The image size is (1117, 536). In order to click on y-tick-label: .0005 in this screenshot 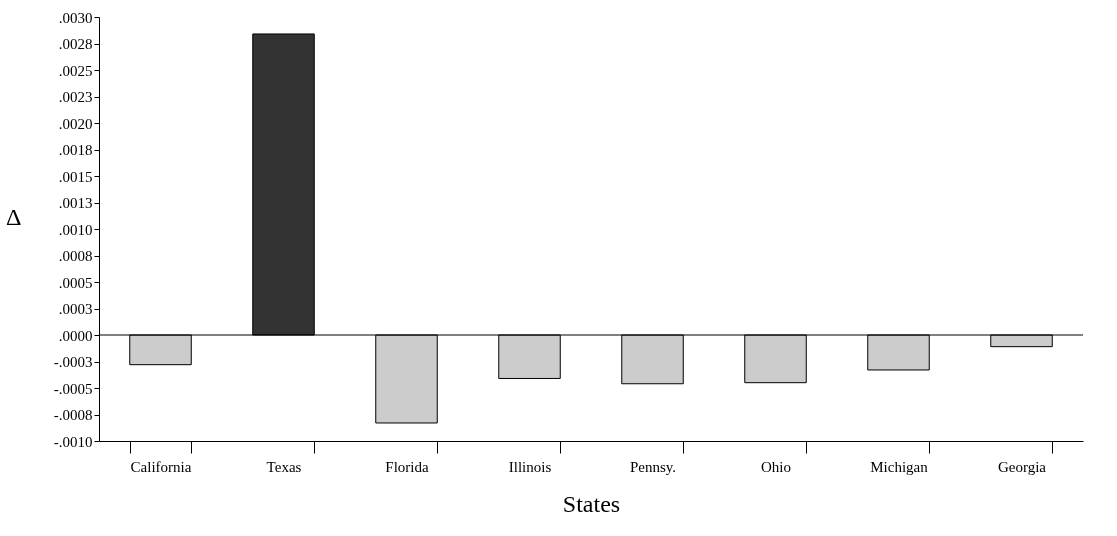, I will do `click(75, 282)`.